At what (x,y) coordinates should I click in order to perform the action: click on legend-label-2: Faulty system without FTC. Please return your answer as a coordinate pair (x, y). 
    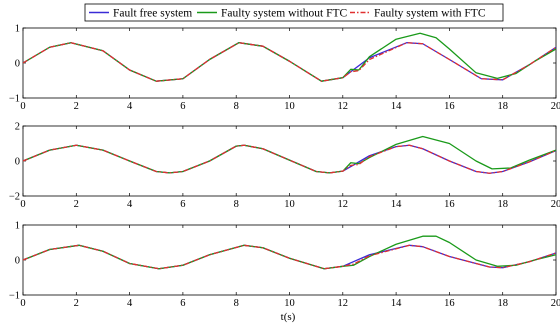
    Looking at the image, I should click on (284, 14).